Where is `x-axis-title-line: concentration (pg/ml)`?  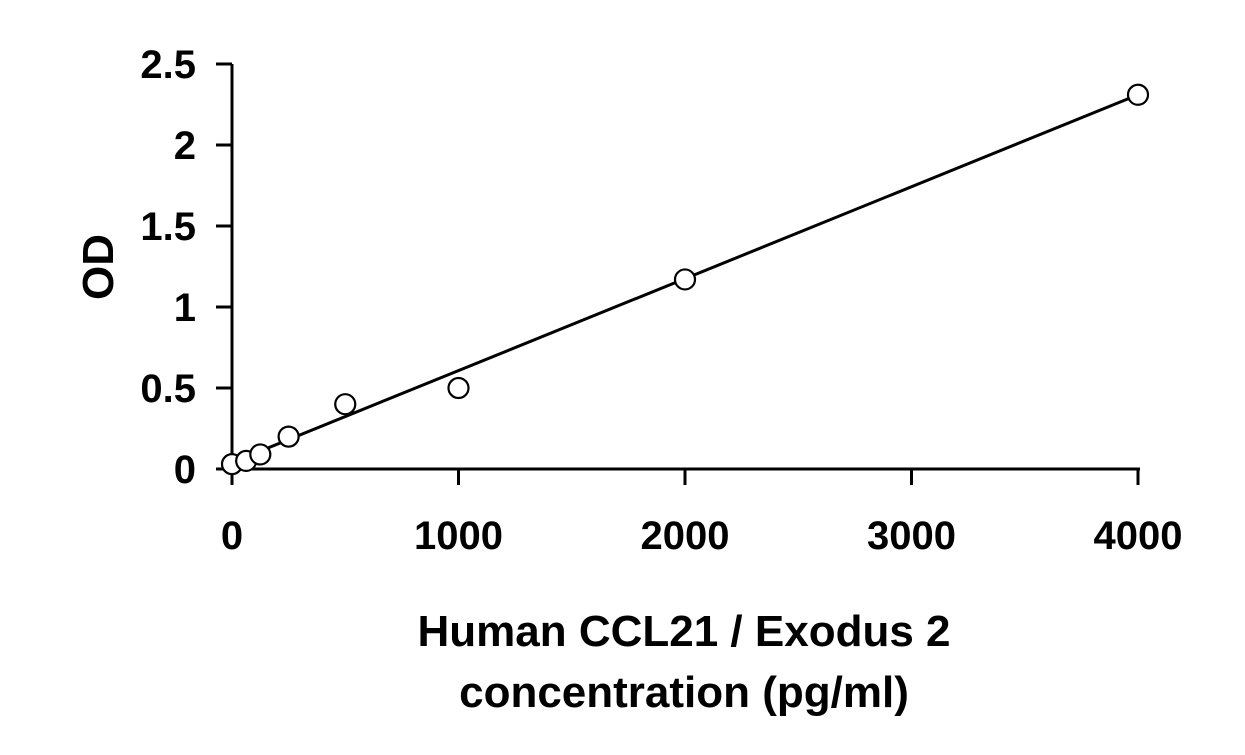 x-axis-title-line: concentration (pg/ml) is located at coordinates (684, 692).